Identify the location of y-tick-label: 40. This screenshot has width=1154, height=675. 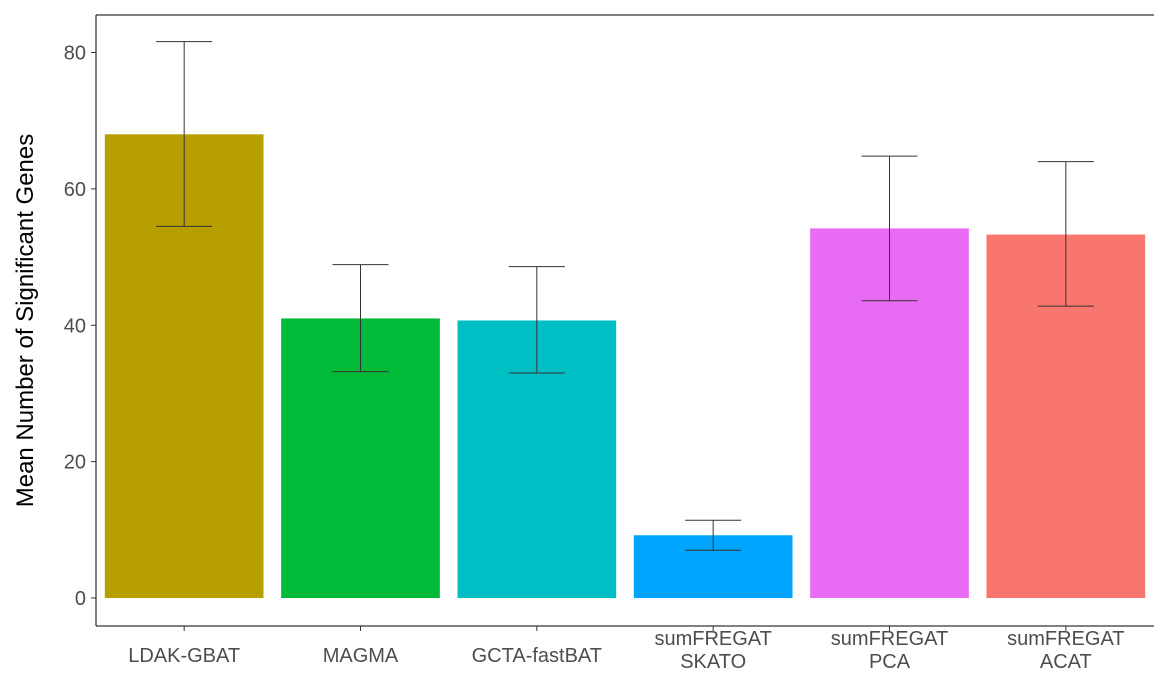
(75, 326).